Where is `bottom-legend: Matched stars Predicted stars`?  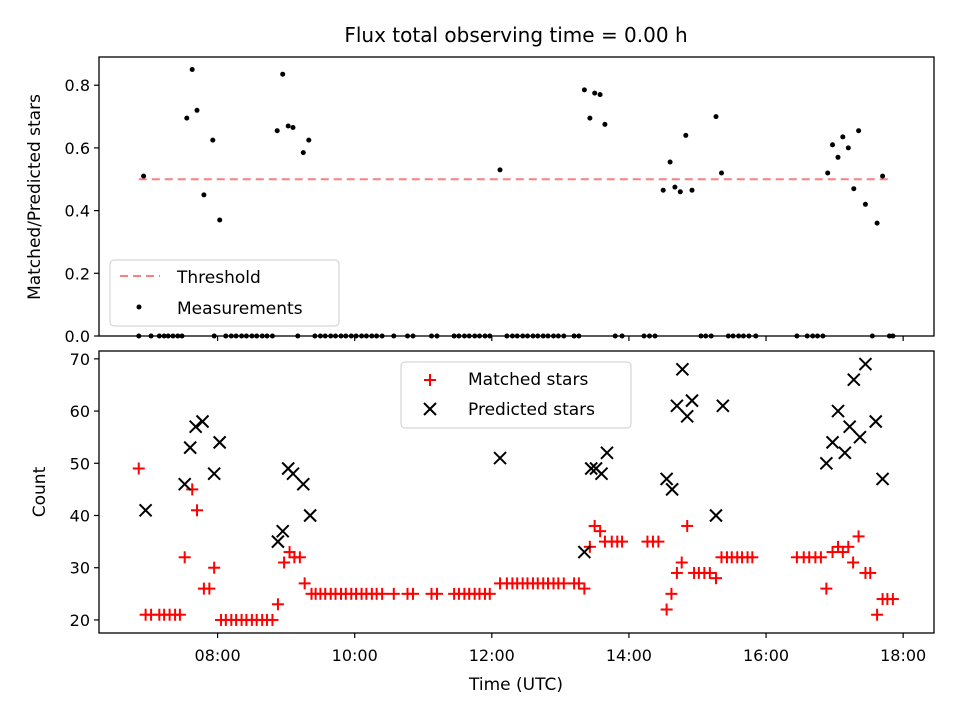
bottom-legend: Matched stars Predicted stars is located at coordinates (516, 395).